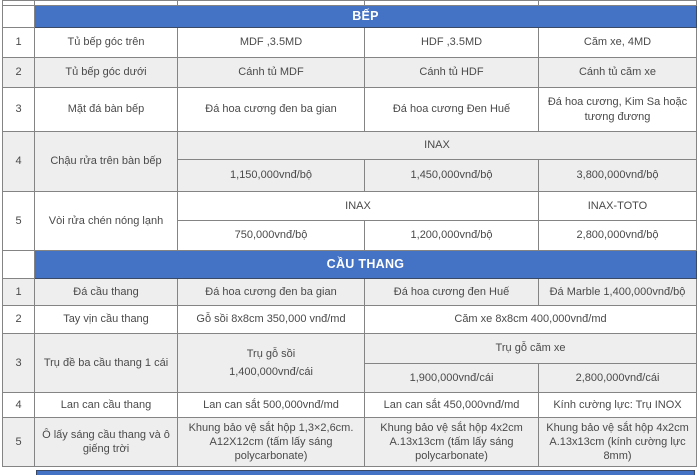 This screenshot has height=475, width=700. I want to click on price-cell: 750,000vnđ/bộ, so click(271, 235).